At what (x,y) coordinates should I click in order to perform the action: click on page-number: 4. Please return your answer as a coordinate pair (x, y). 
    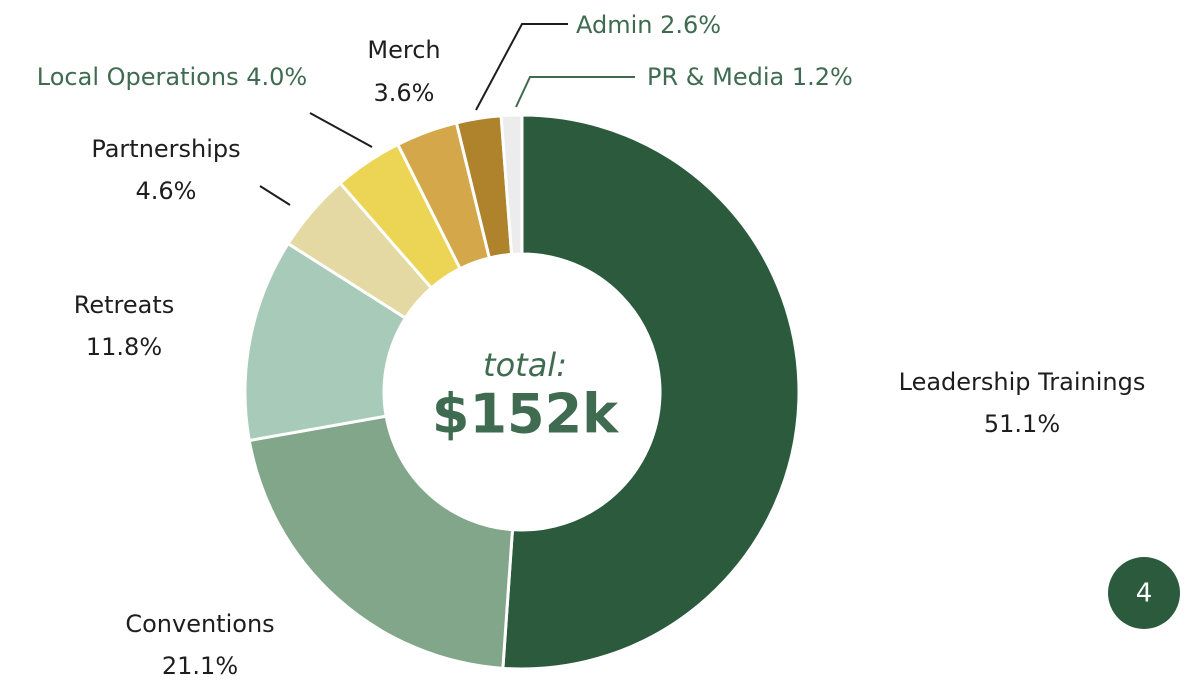
    Looking at the image, I should click on (1144, 594).